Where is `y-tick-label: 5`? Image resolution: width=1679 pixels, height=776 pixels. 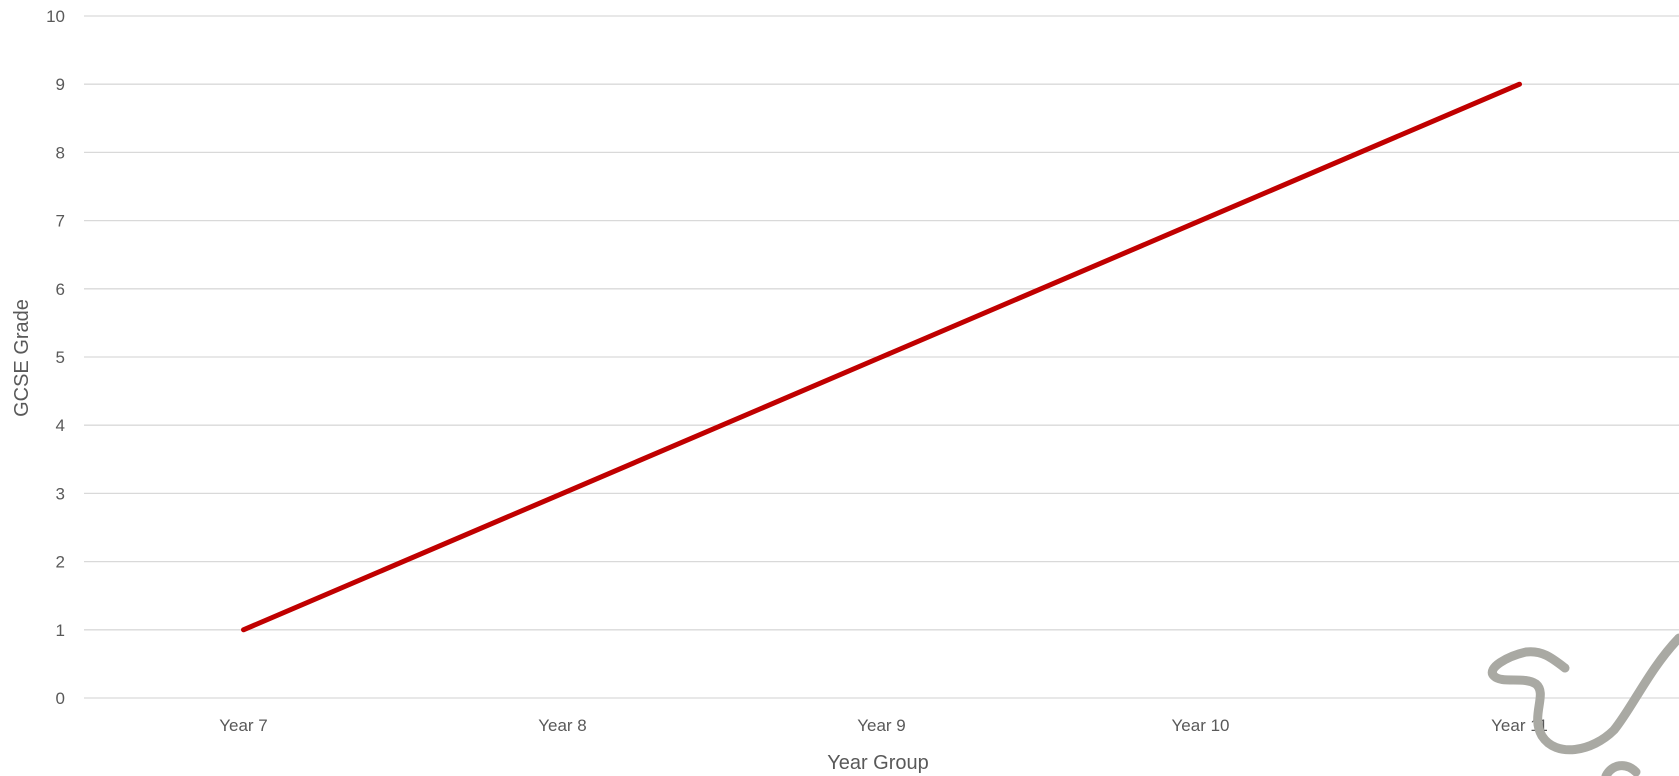
y-tick-label: 5 is located at coordinates (60, 357).